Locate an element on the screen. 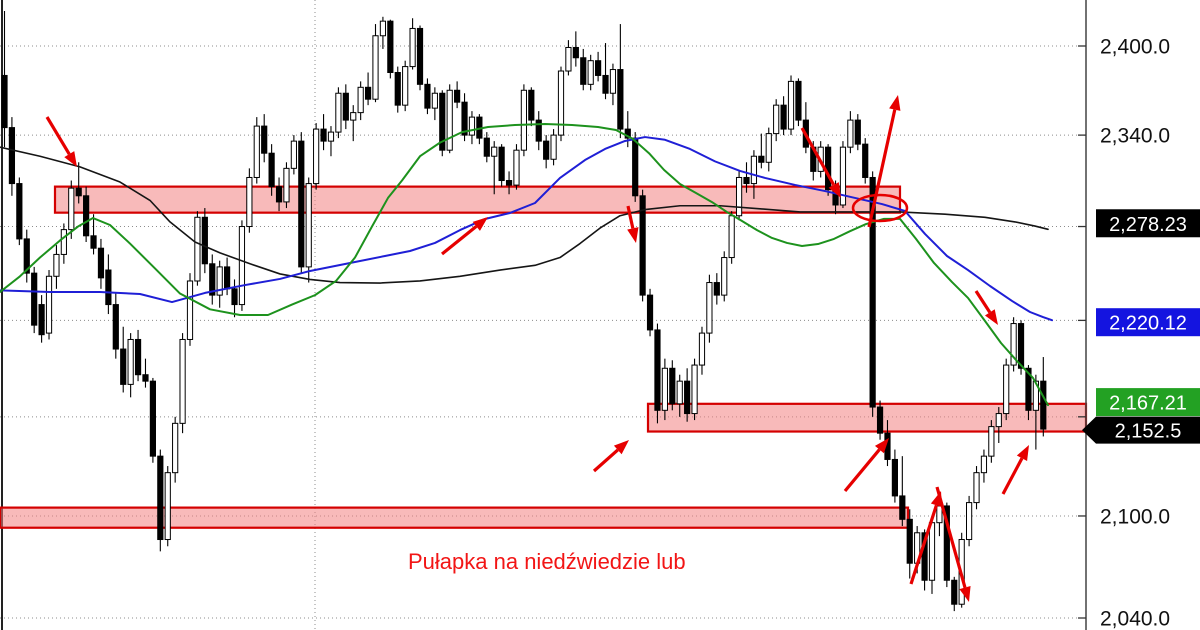 Image resolution: width=1200 pixels, height=630 pixels. price-box-label-ma-medium-value: 2,220.12 is located at coordinates (1148, 324).